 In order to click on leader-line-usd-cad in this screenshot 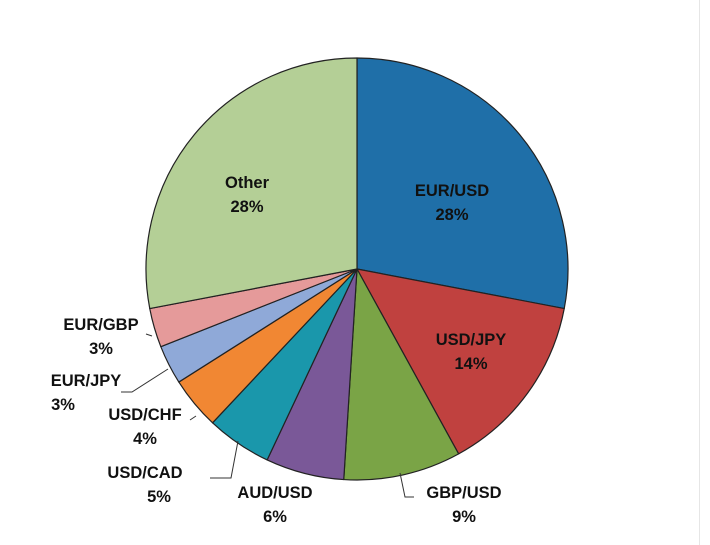, I will do `click(224, 459)`.